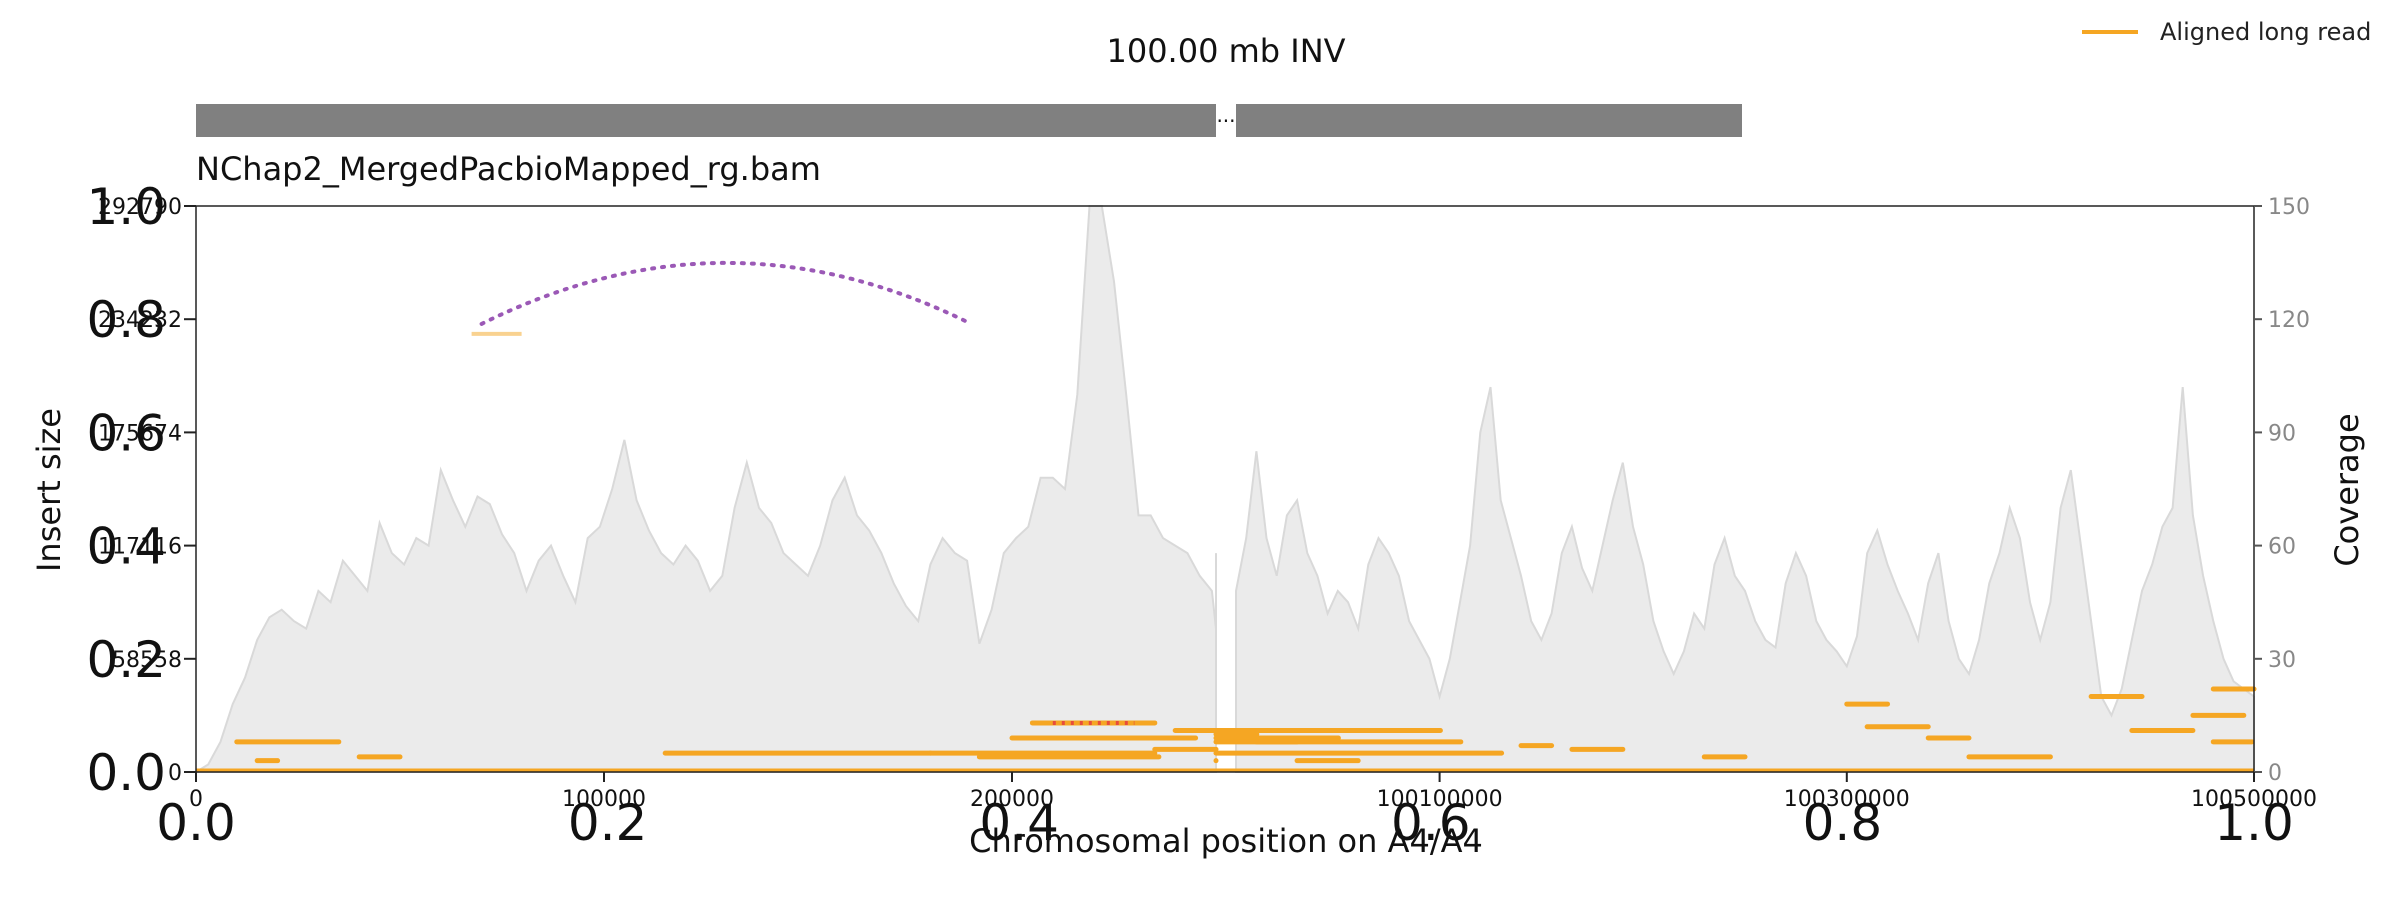 This screenshot has width=2400, height=900. I want to click on overlay-y-tick-label: 0.4, so click(126, 547).